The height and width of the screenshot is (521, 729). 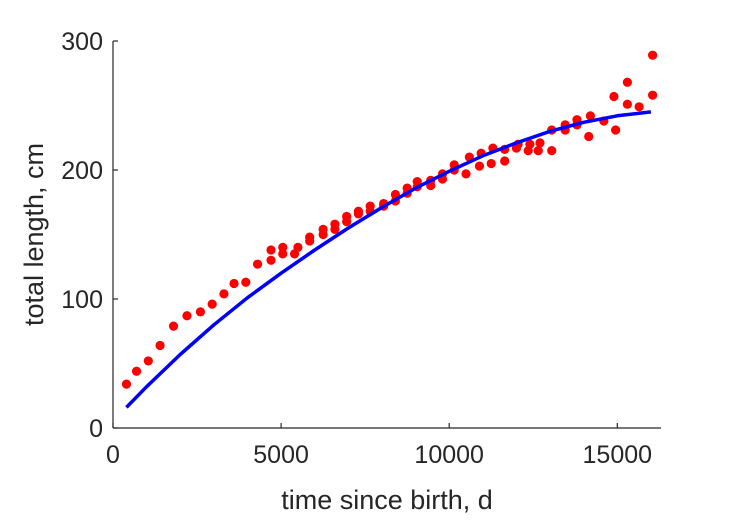 I want to click on y-tick-label: 200, so click(x=82, y=171).